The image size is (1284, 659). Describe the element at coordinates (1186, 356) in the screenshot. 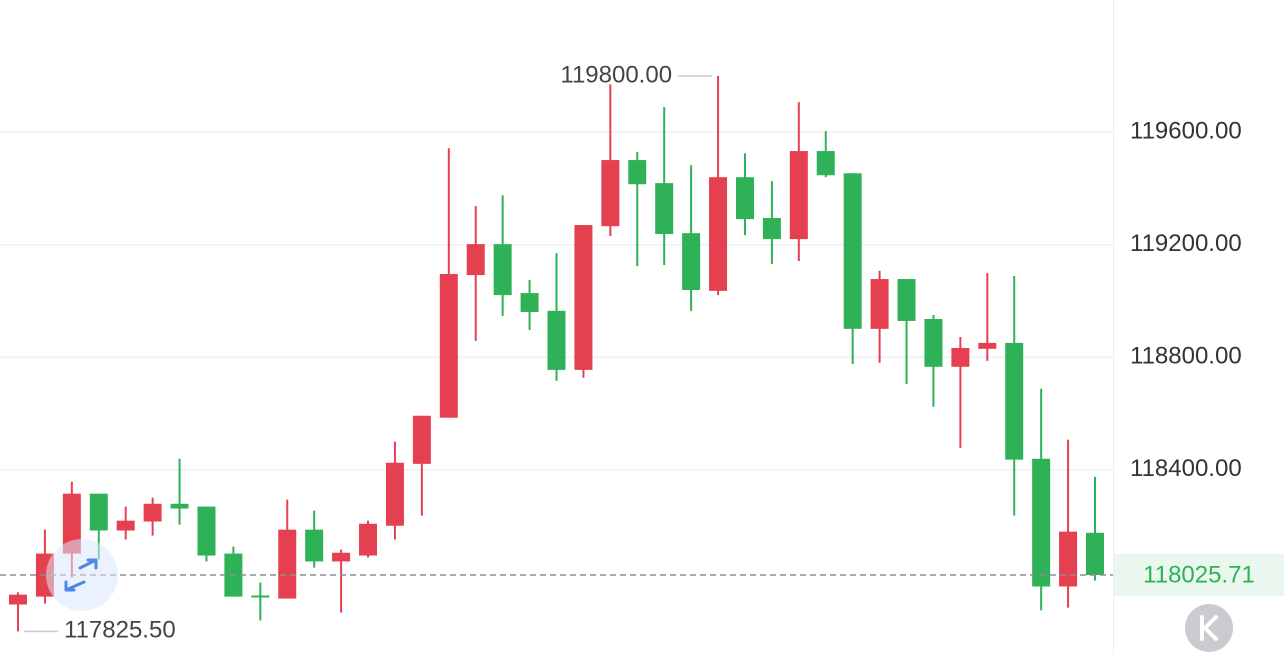

I see `y-tick-label: 118800.00` at that location.